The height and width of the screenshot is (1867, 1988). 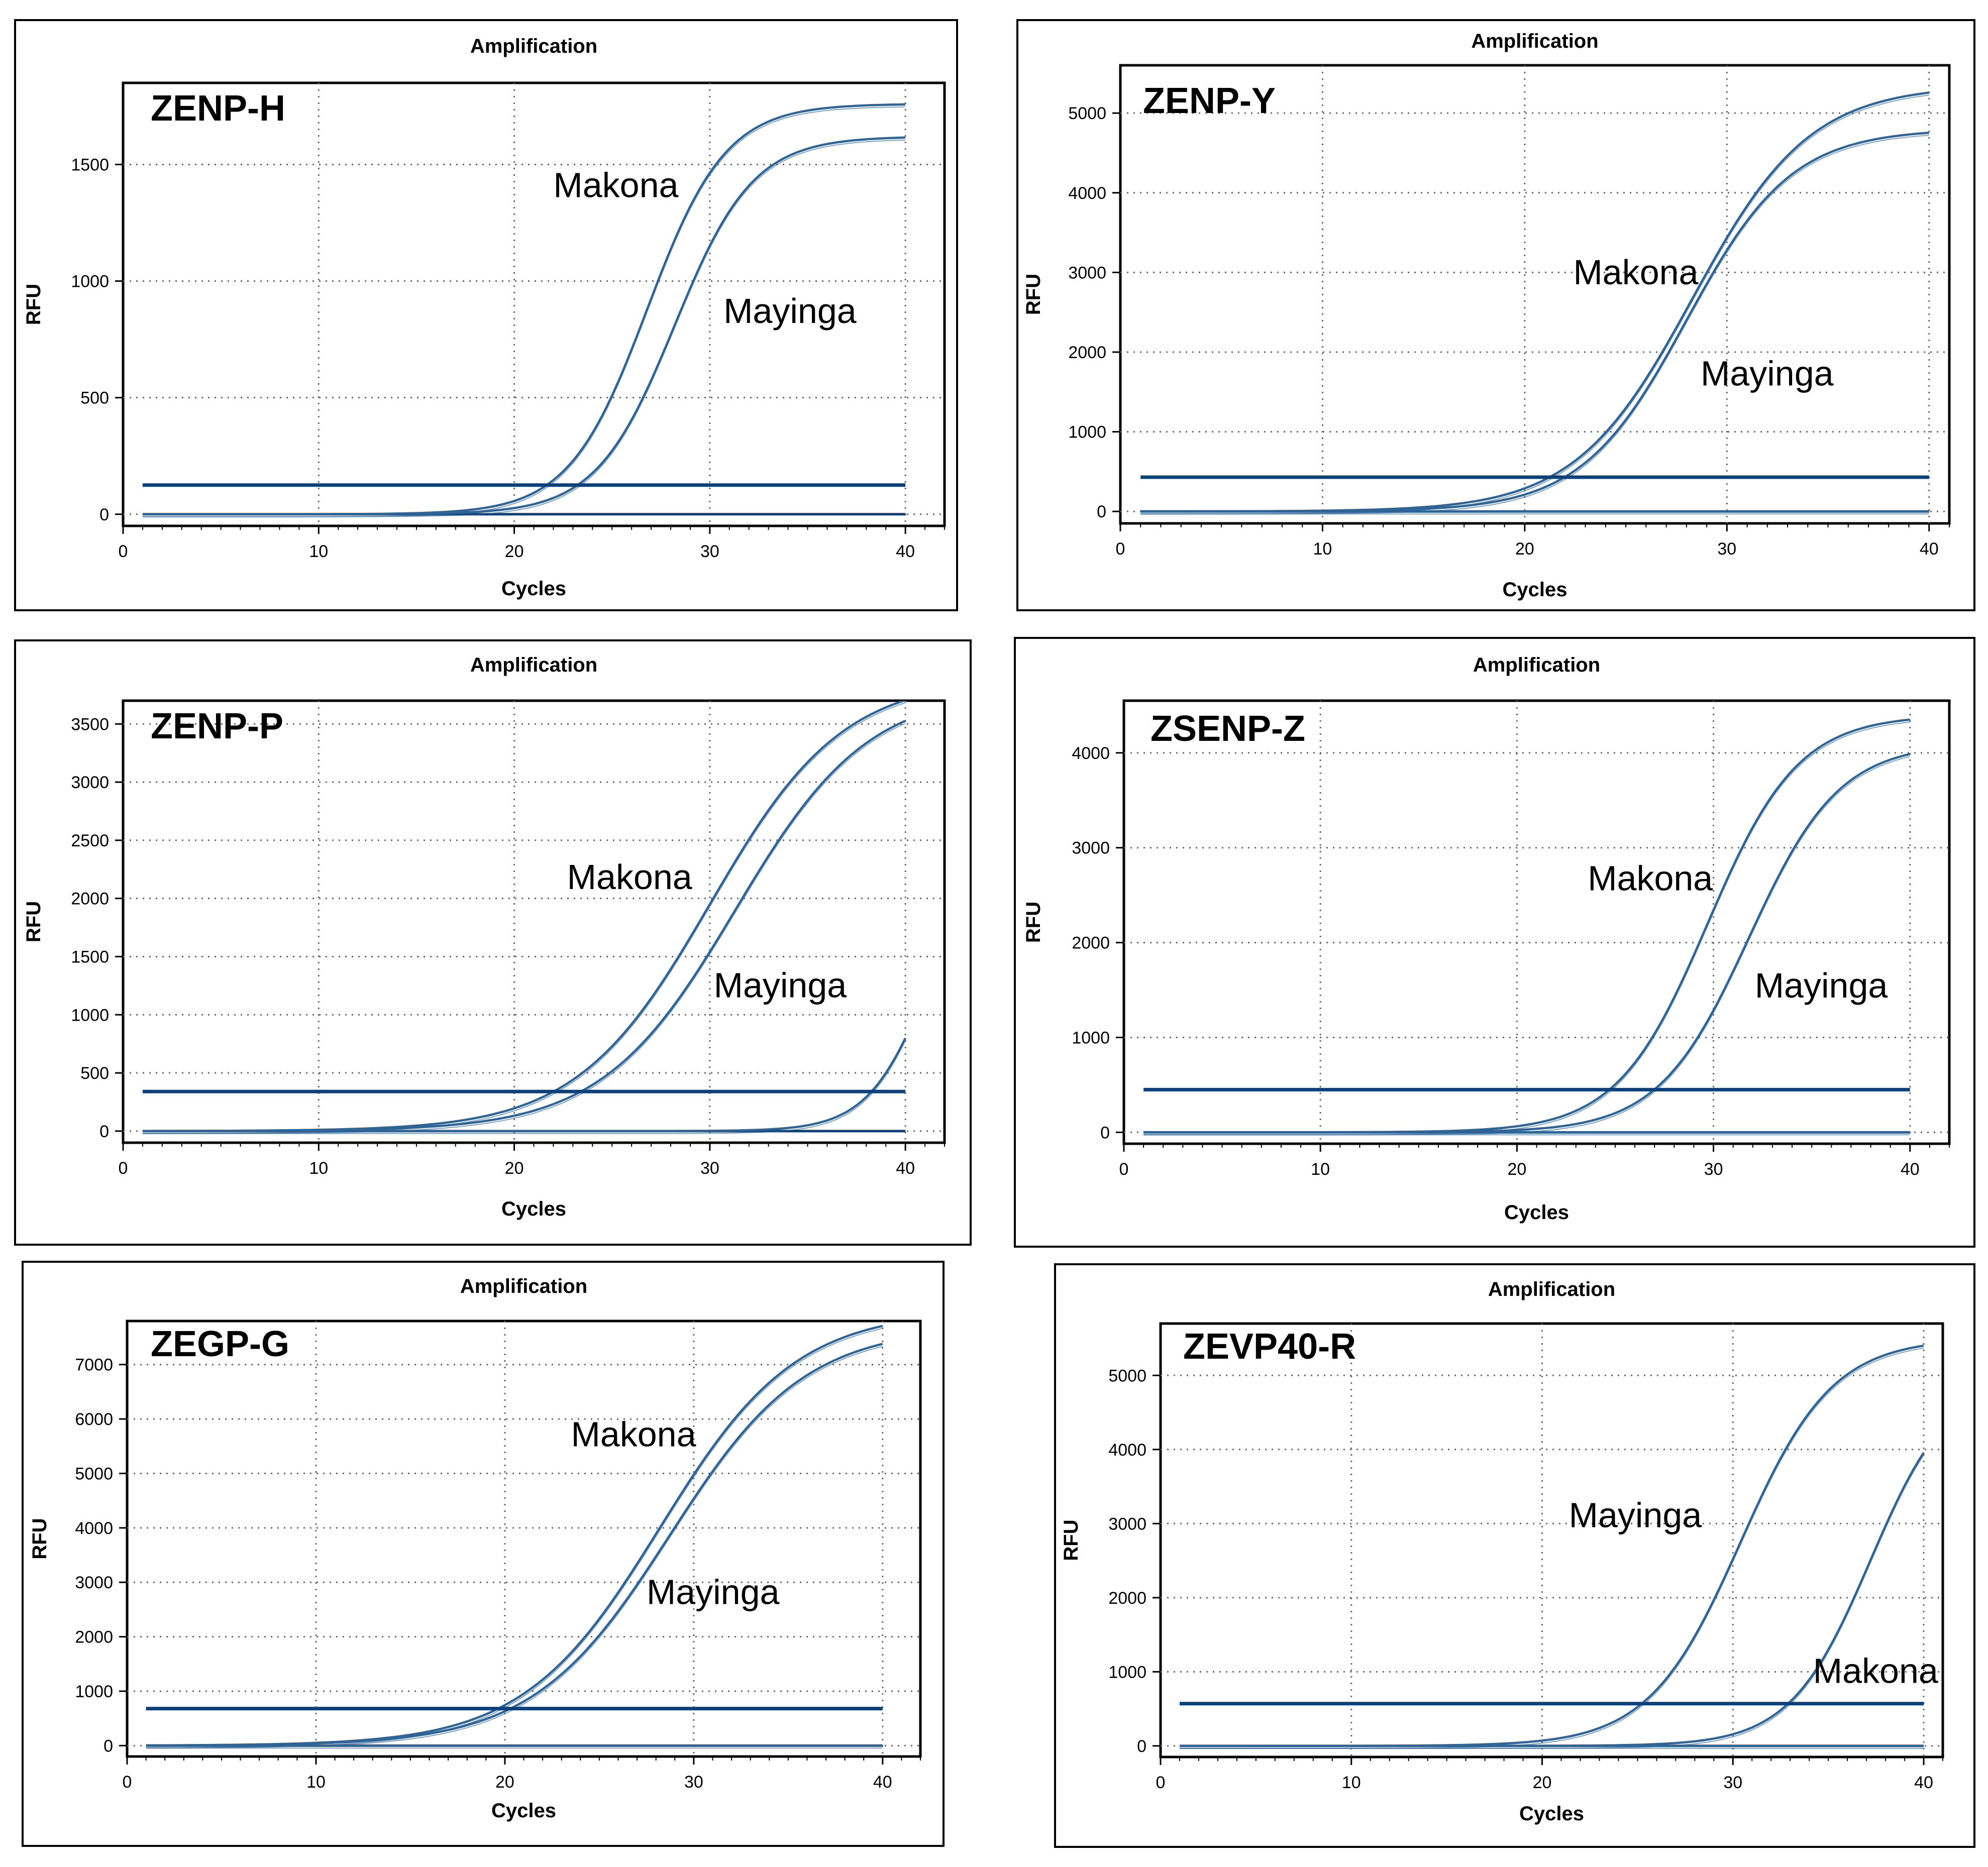 What do you see at coordinates (1227, 729) in the screenshot?
I see `panel-label: ZSENP-Z` at bounding box center [1227, 729].